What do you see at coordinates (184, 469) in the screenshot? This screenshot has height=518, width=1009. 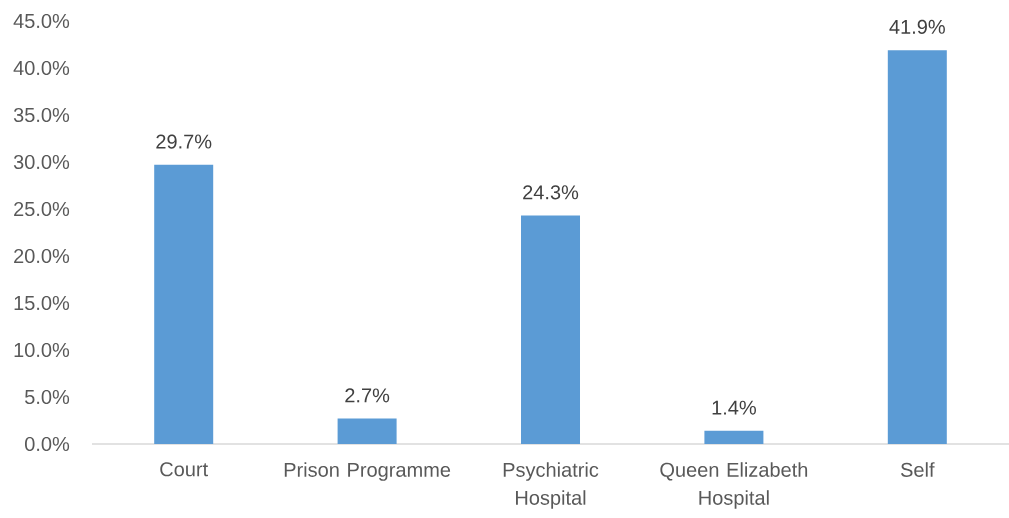 I see `x-tick-label: Court` at bounding box center [184, 469].